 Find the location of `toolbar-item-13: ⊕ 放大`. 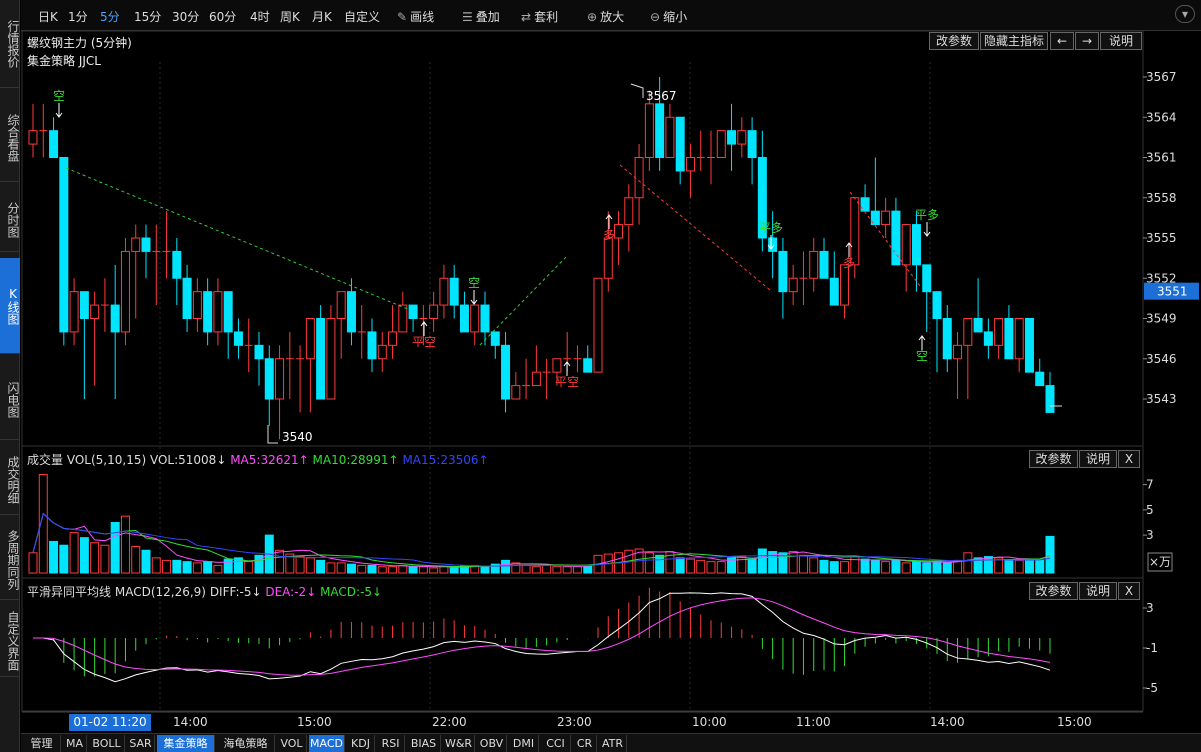

toolbar-item-13: ⊕ 放大 is located at coordinates (605, 16).